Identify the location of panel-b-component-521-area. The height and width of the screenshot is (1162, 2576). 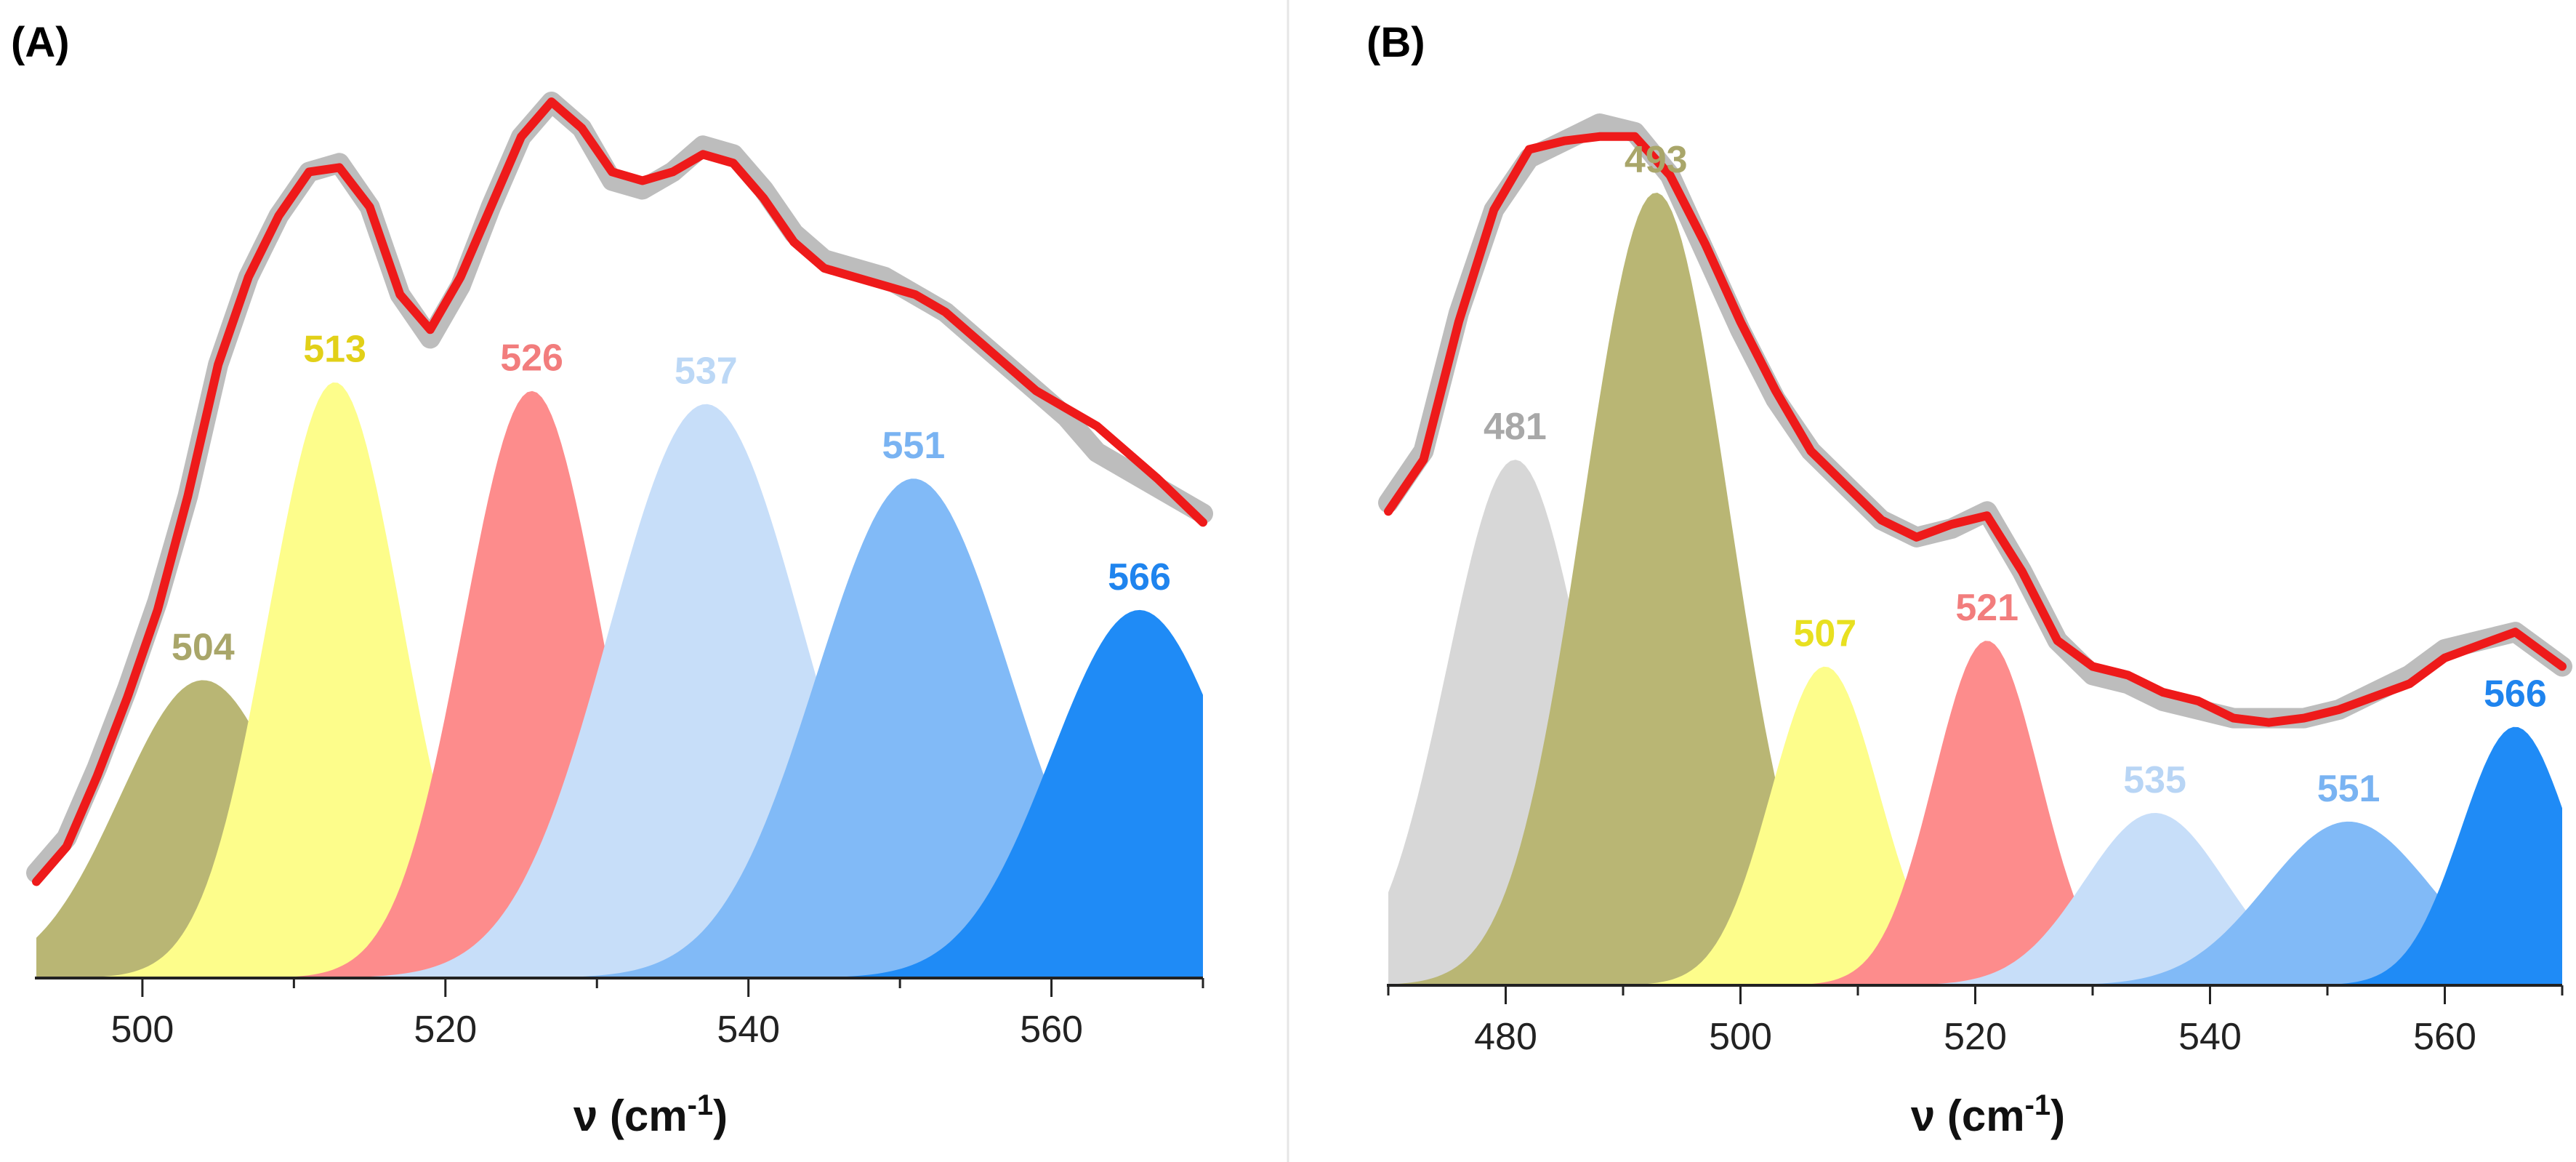
(1975, 813).